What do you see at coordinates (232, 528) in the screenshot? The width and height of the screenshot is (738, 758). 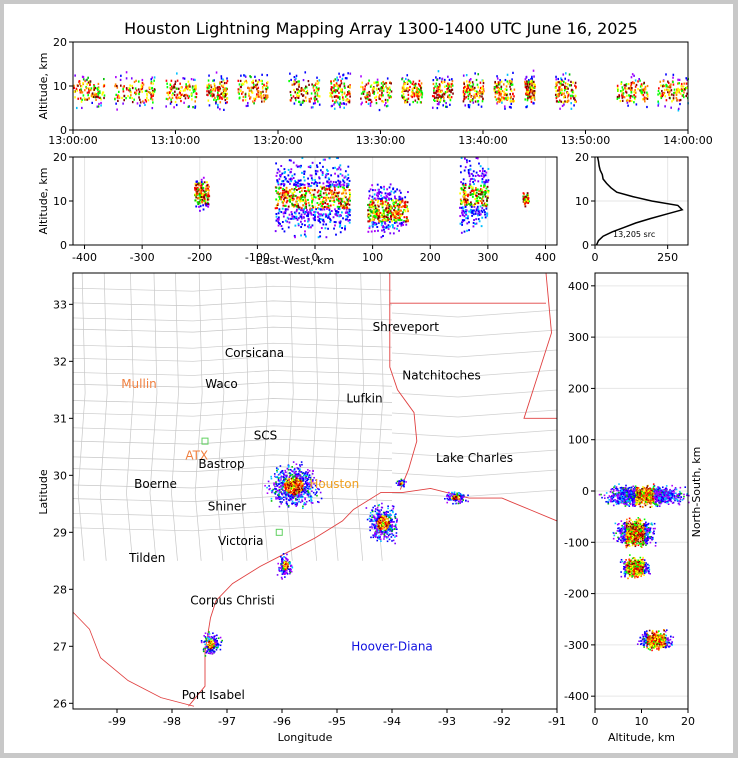 I see `county-line` at bounding box center [232, 528].